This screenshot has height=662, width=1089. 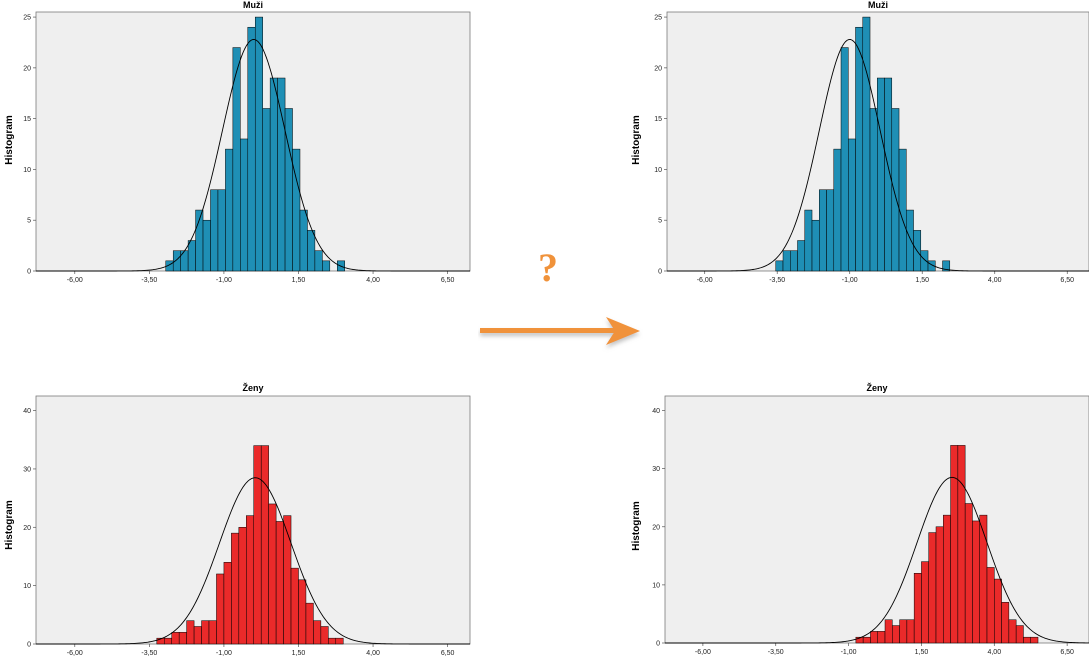 I want to click on chart-title: Muži, so click(x=253, y=5).